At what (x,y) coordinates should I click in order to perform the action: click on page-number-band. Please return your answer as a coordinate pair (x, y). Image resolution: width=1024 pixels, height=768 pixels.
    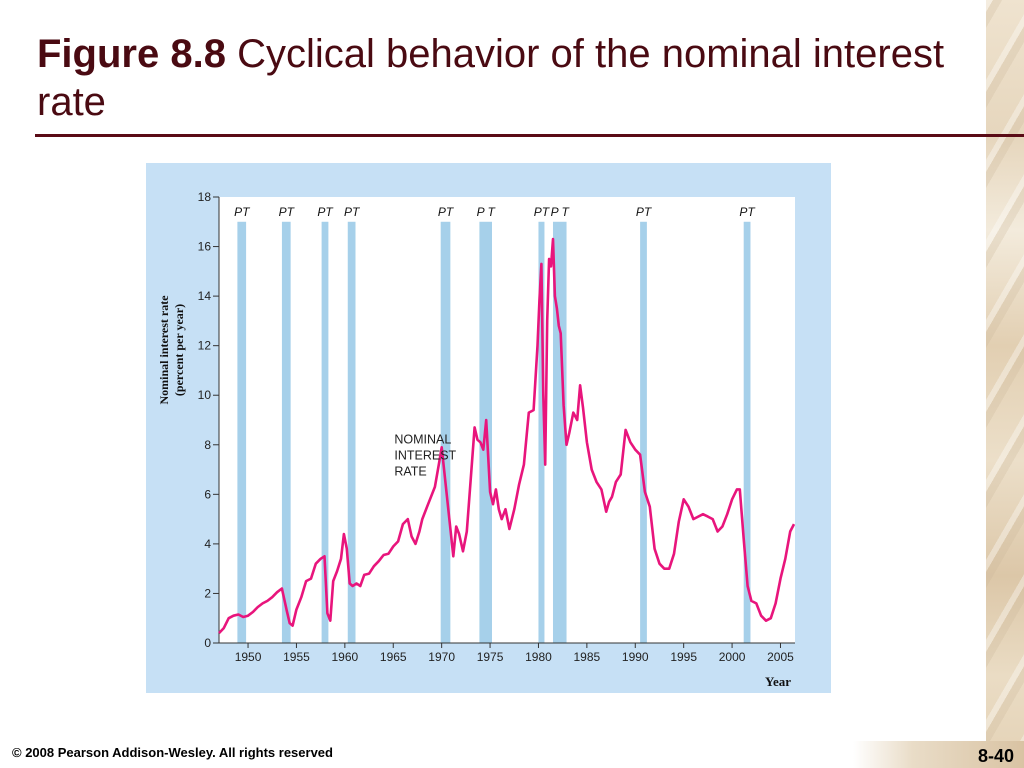
    Looking at the image, I should click on (938, 754).